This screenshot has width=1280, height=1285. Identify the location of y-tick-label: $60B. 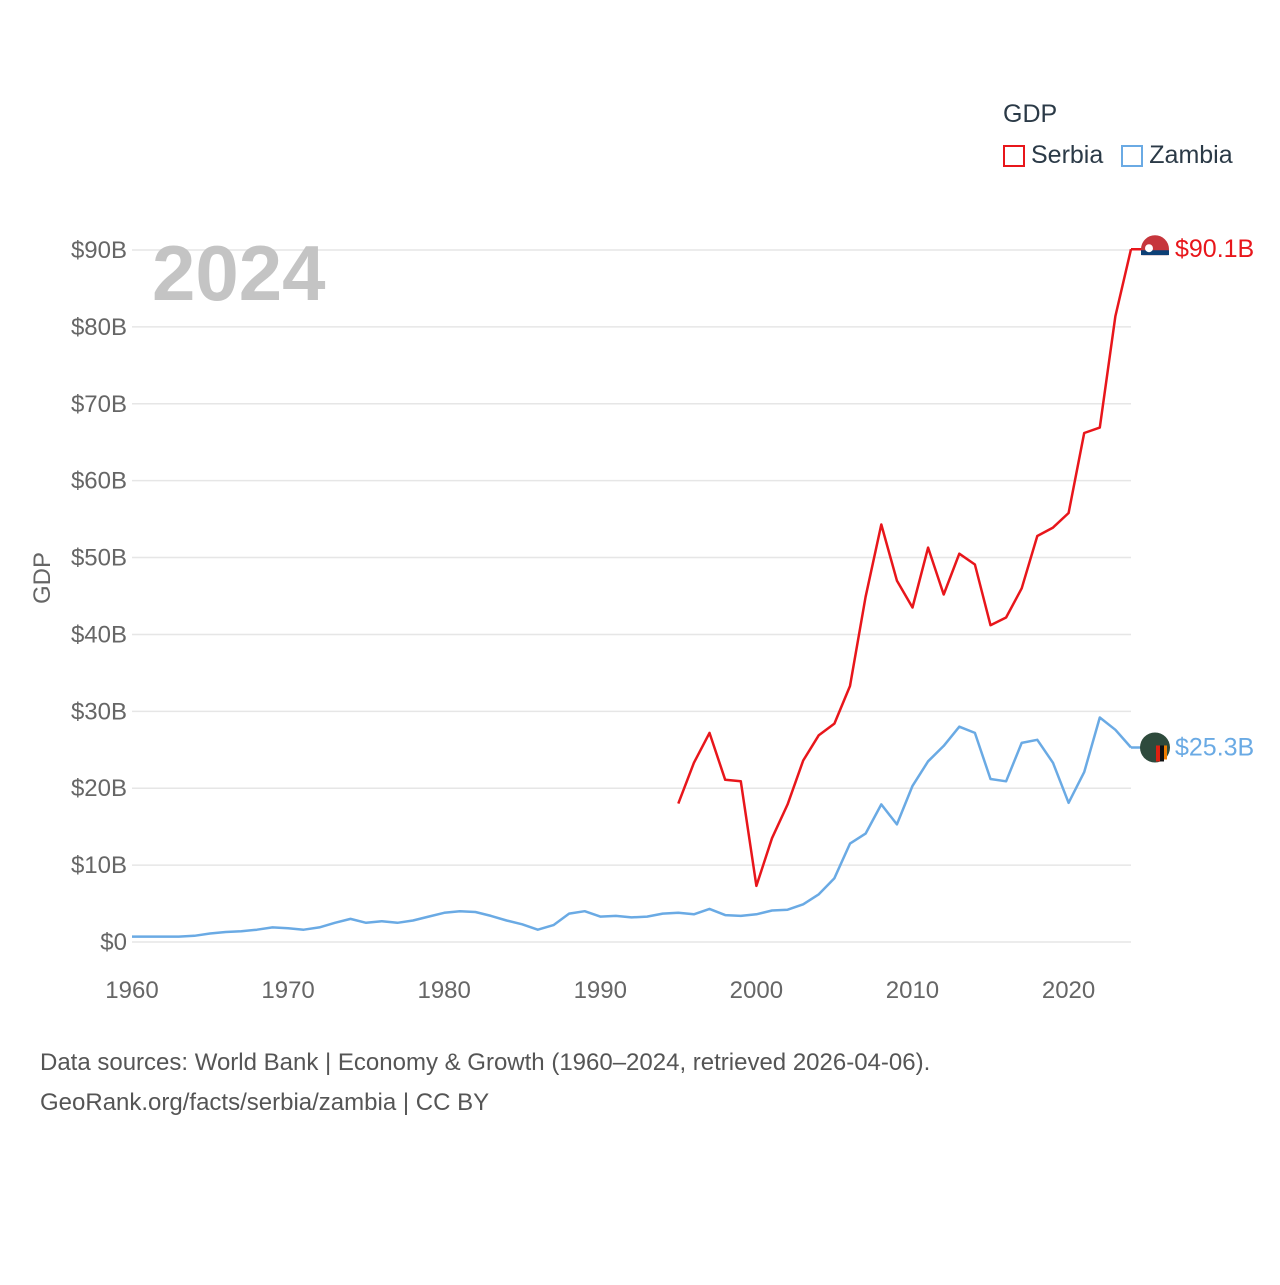
(99, 481).